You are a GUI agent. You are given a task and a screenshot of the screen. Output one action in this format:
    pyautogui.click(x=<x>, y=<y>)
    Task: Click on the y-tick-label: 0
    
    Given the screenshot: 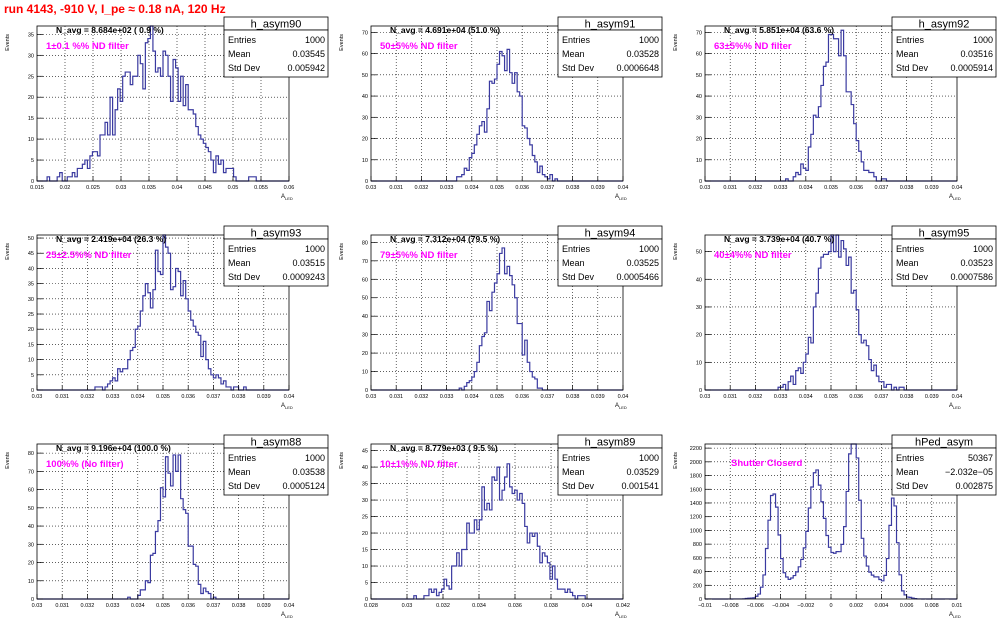 What is the action you would take?
    pyautogui.click(x=700, y=600)
    